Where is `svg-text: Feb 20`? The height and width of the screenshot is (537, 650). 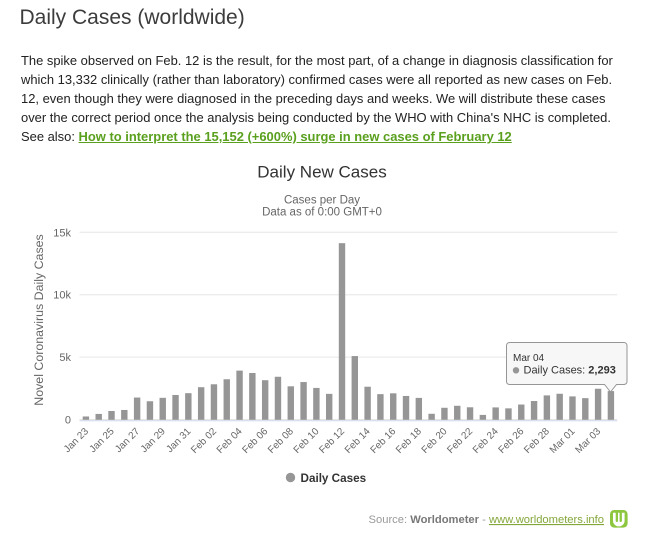
svg-text: Feb 20 is located at coordinates (435, 441).